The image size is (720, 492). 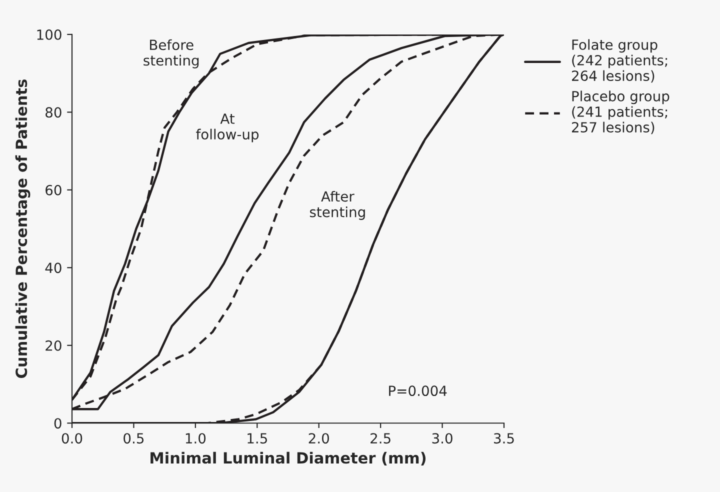 What do you see at coordinates (171, 53) in the screenshot?
I see `annotation: Before stenting` at bounding box center [171, 53].